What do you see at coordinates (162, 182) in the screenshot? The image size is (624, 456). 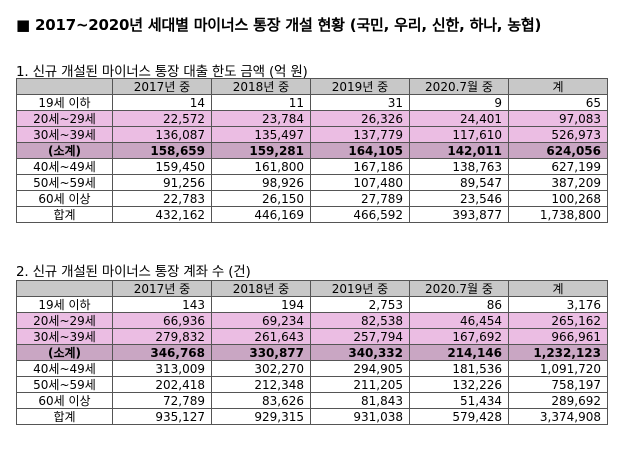 I see `table-cell: 91,256` at bounding box center [162, 182].